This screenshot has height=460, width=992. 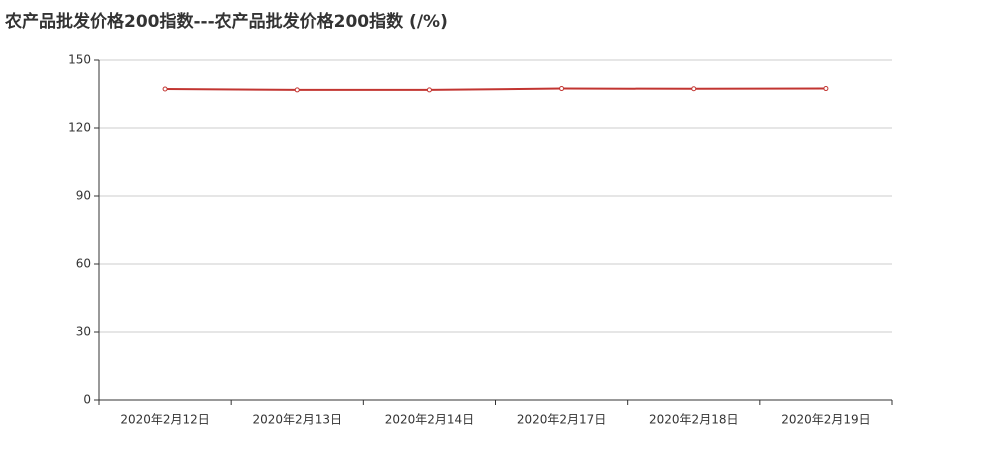 What do you see at coordinates (429, 420) in the screenshot?
I see `x-tick-label: 2020年2月14日` at bounding box center [429, 420].